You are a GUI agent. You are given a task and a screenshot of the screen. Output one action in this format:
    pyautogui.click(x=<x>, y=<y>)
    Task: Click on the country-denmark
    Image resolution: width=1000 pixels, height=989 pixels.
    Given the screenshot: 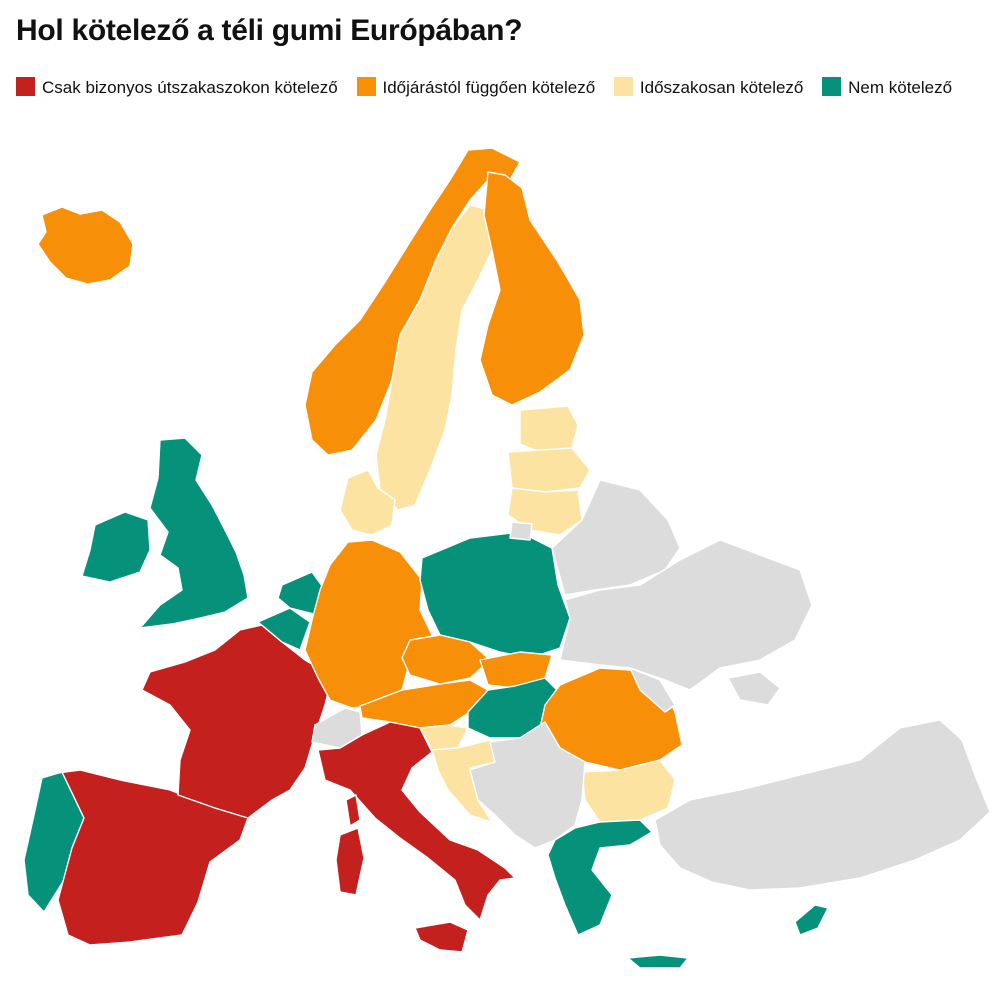 What is the action you would take?
    pyautogui.click(x=367, y=502)
    